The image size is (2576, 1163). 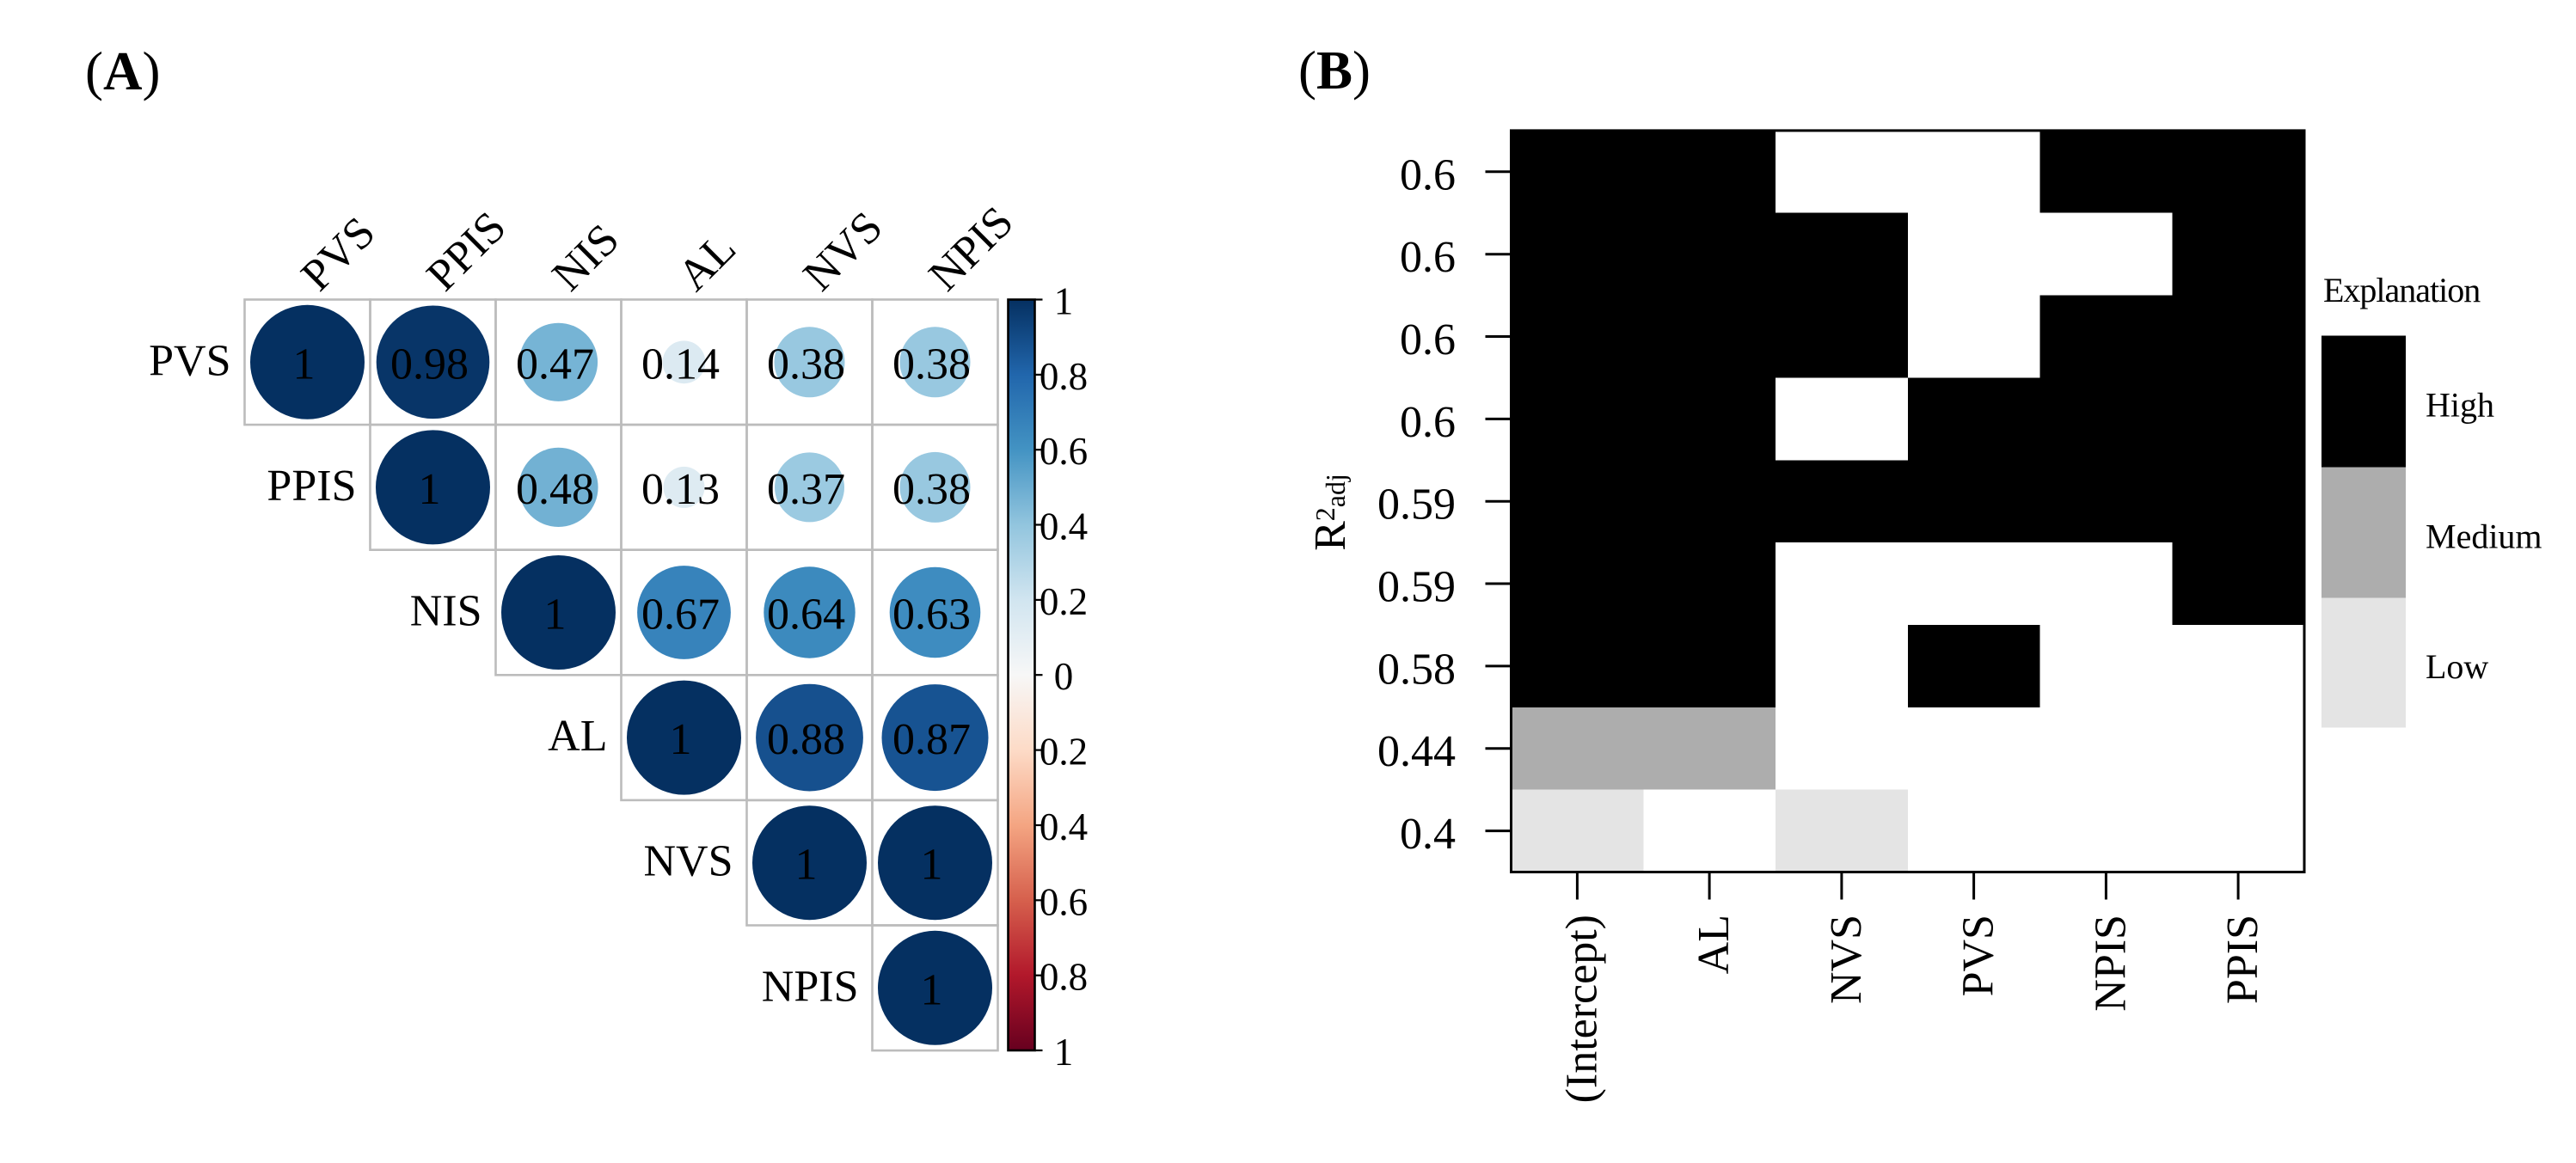 What do you see at coordinates (931, 739) in the screenshot?
I see `svg-text: 0.87` at bounding box center [931, 739].